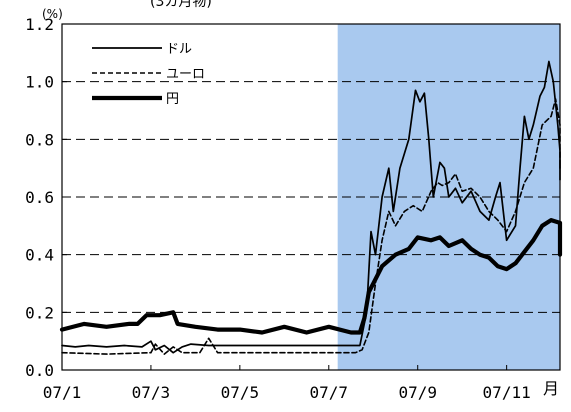 The height and width of the screenshot is (412, 571). What do you see at coordinates (551, 388) in the screenshot?
I see `x-axis-label: 月` at bounding box center [551, 388].